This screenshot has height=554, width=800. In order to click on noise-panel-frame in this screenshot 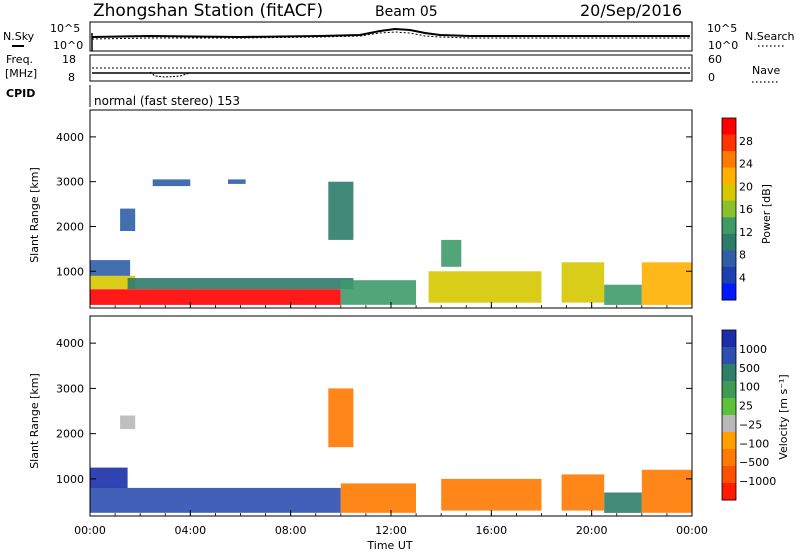, I will do `click(391, 36)`.